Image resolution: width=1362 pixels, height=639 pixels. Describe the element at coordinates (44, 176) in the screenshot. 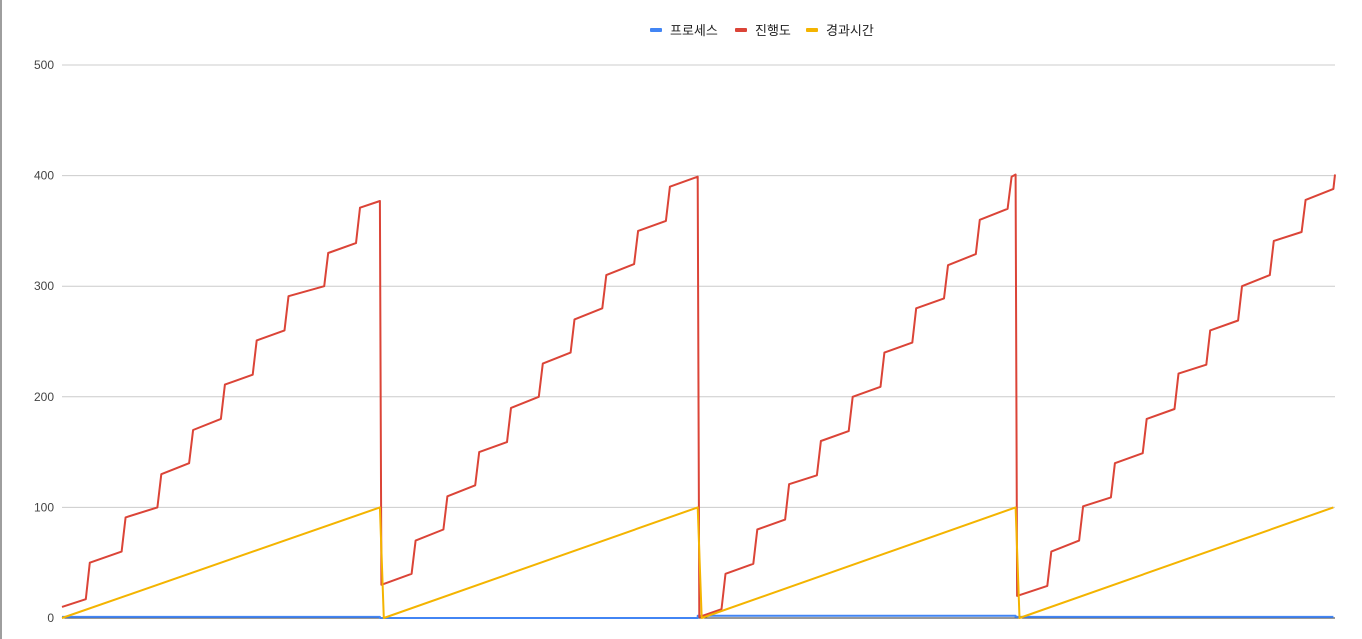

I see `y-tick-label: 400` at that location.